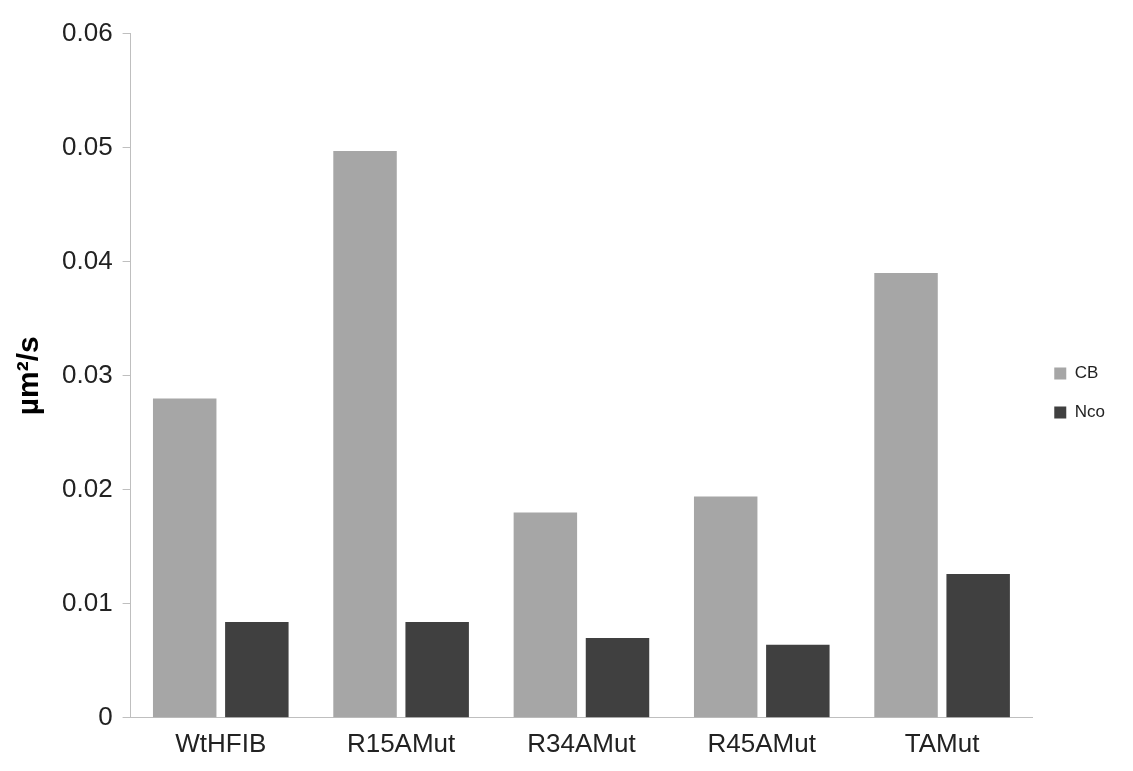 The height and width of the screenshot is (771, 1133). I want to click on x-tick-label: R15AMut, so click(401, 742).